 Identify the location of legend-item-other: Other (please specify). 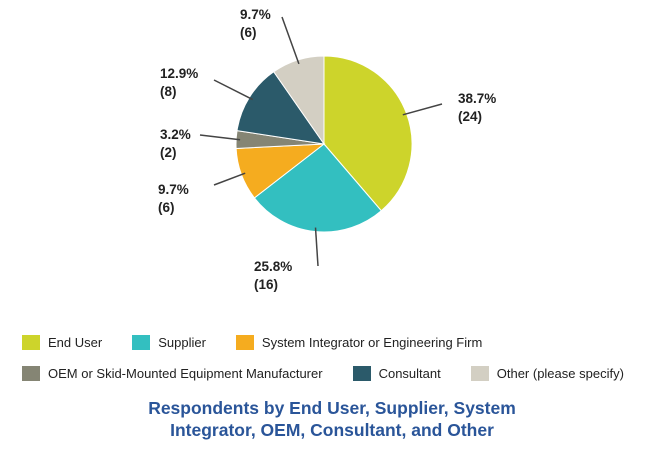
(547, 373).